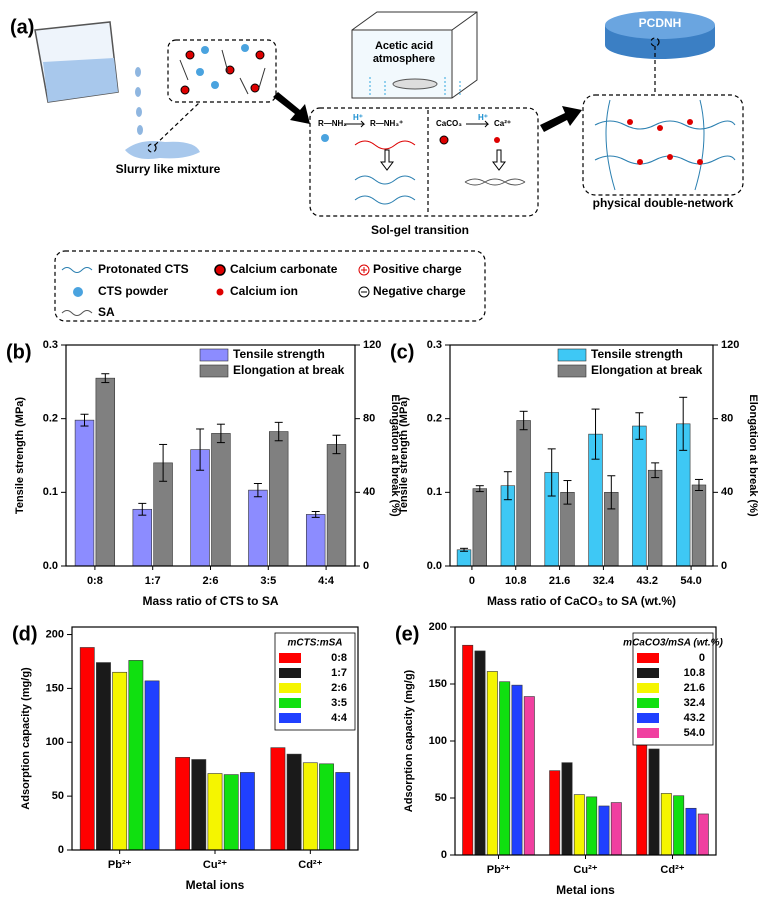 This screenshot has width=766, height=897. Describe the element at coordinates (314, 643) in the screenshot. I see `legend-title: mCTS:mSA` at that location.